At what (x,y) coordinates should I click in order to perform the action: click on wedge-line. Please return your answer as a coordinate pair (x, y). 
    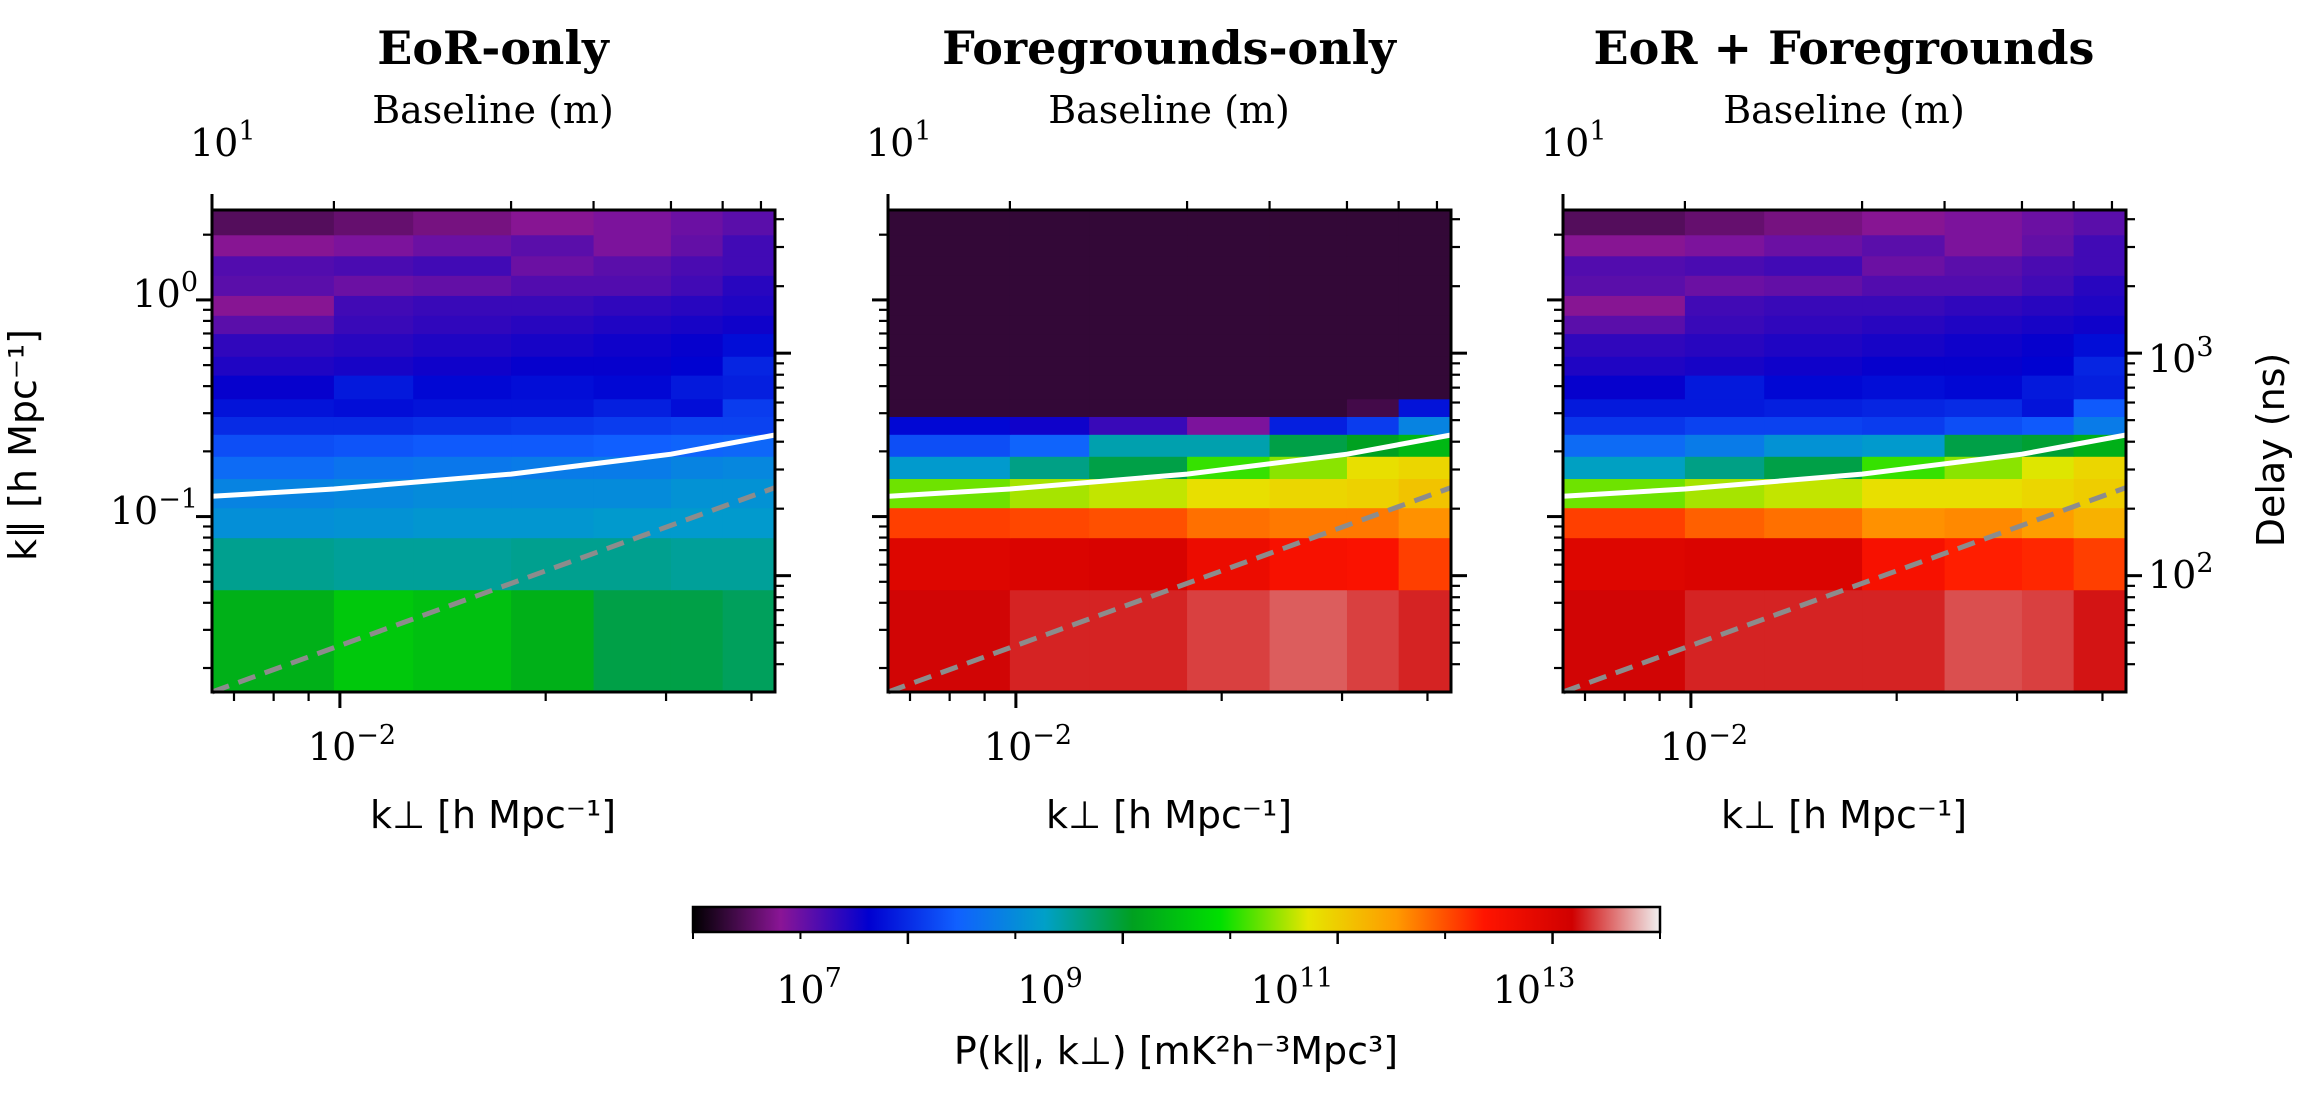
    Looking at the image, I should click on (493, 590).